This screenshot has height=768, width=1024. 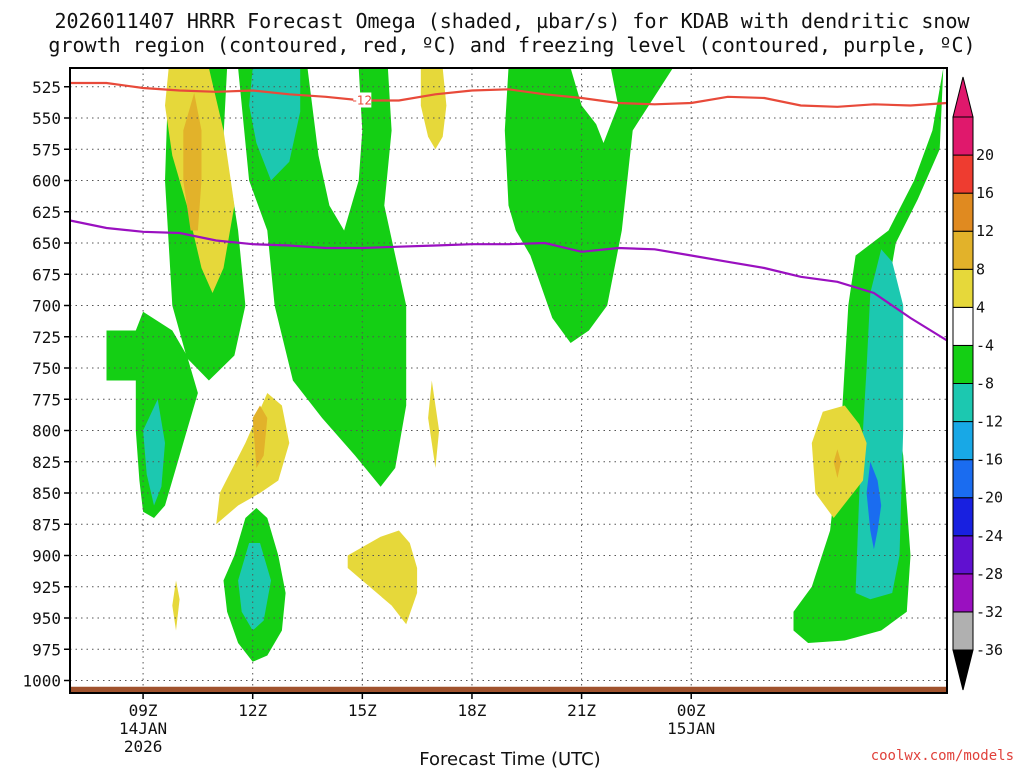 What do you see at coordinates (176, 605) in the screenshot?
I see `omega-region-yellow-bottom-left-tiny` at bounding box center [176, 605].